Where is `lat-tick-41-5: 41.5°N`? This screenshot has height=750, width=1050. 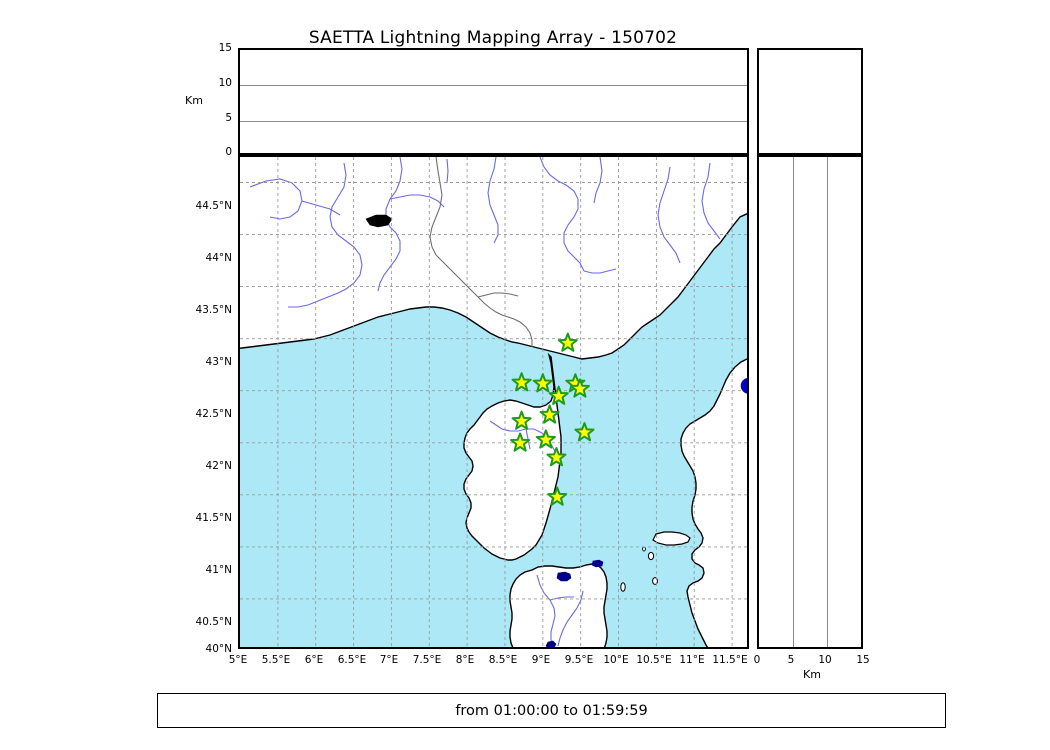
lat-tick-41-5: 41.5°N is located at coordinates (213, 518).